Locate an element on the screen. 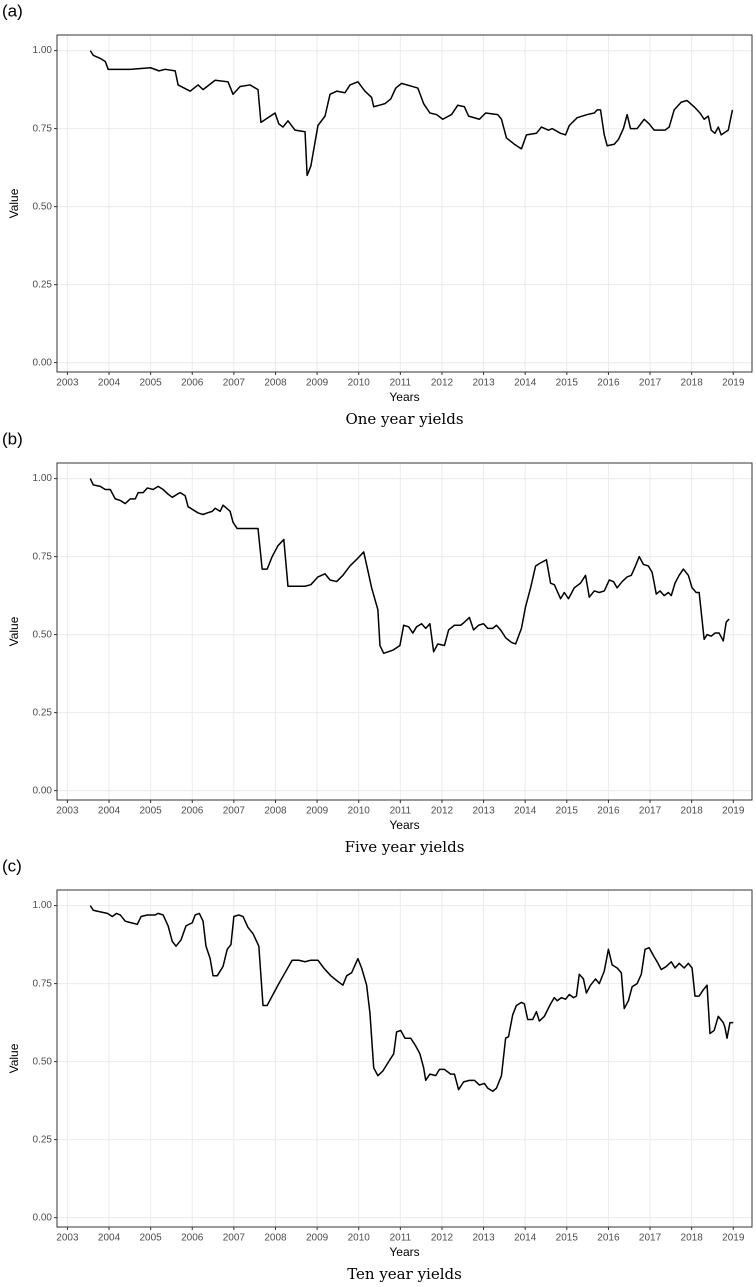  panel-label: (a) is located at coordinates (12, 10).